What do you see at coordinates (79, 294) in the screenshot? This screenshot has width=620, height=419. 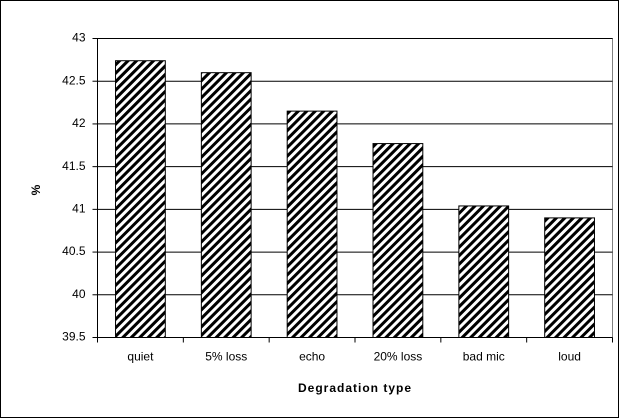 I see `y-tick-label: 40` at bounding box center [79, 294].